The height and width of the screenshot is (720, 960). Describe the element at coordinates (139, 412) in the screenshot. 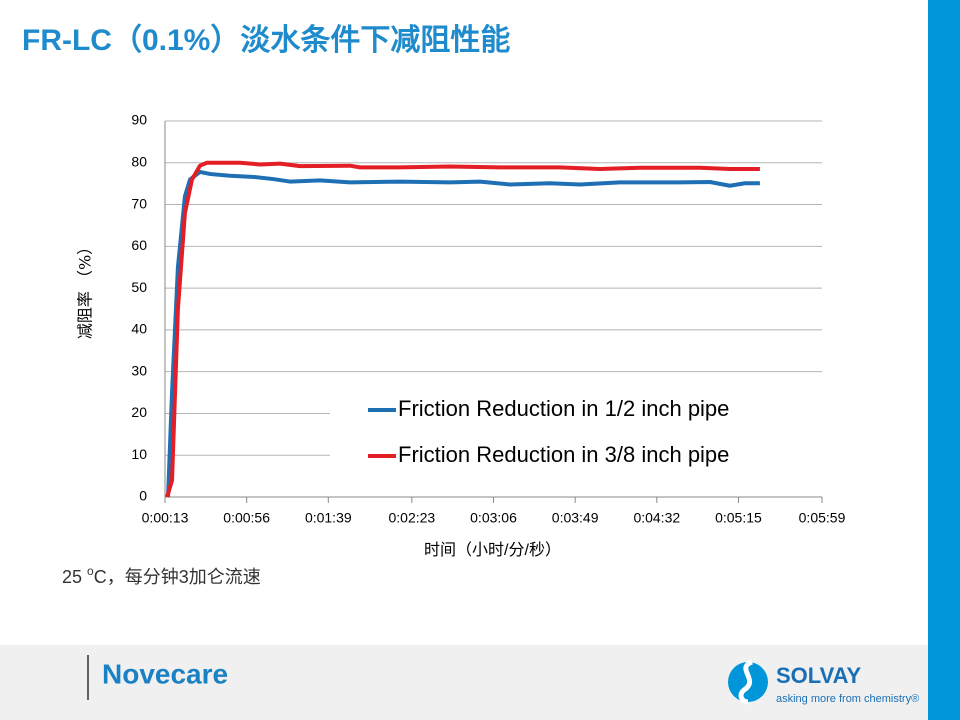

I see `y-tick-label: 20` at that location.